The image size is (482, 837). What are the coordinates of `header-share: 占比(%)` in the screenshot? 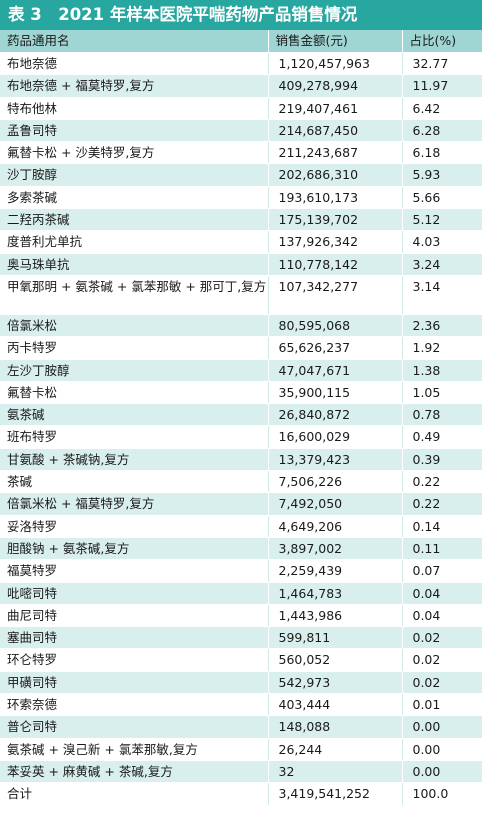 It's located at (442, 41).